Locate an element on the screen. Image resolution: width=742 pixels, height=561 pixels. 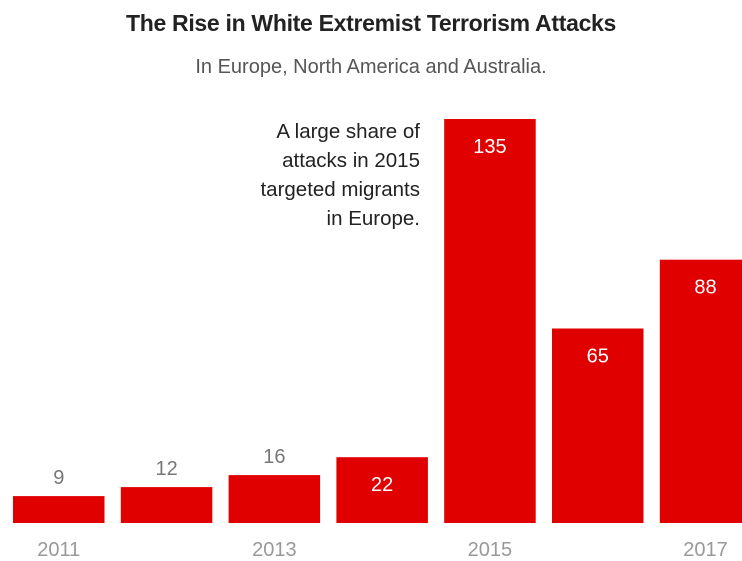
bar-2013 is located at coordinates (274, 499).